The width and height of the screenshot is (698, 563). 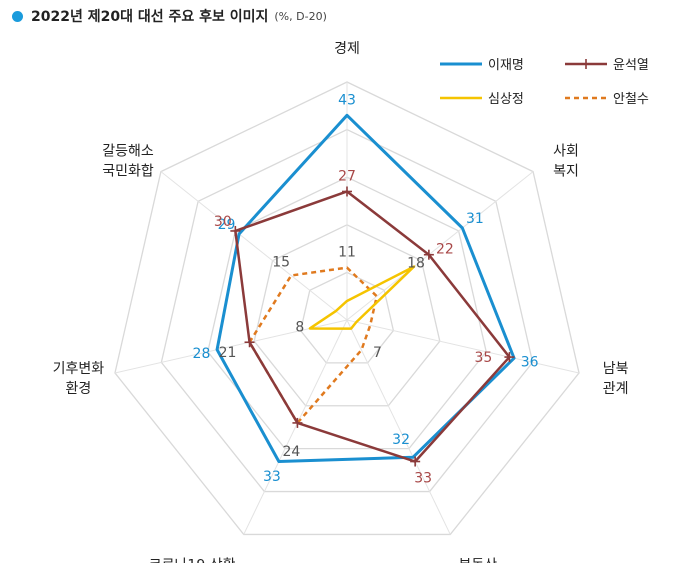 I want to click on axis-label-line: 부동산, so click(x=478, y=560).